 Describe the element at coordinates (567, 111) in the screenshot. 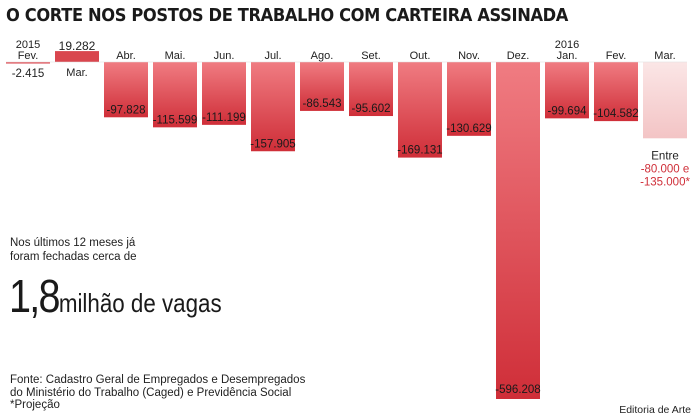

I see `value-label-11: -99.694` at that location.